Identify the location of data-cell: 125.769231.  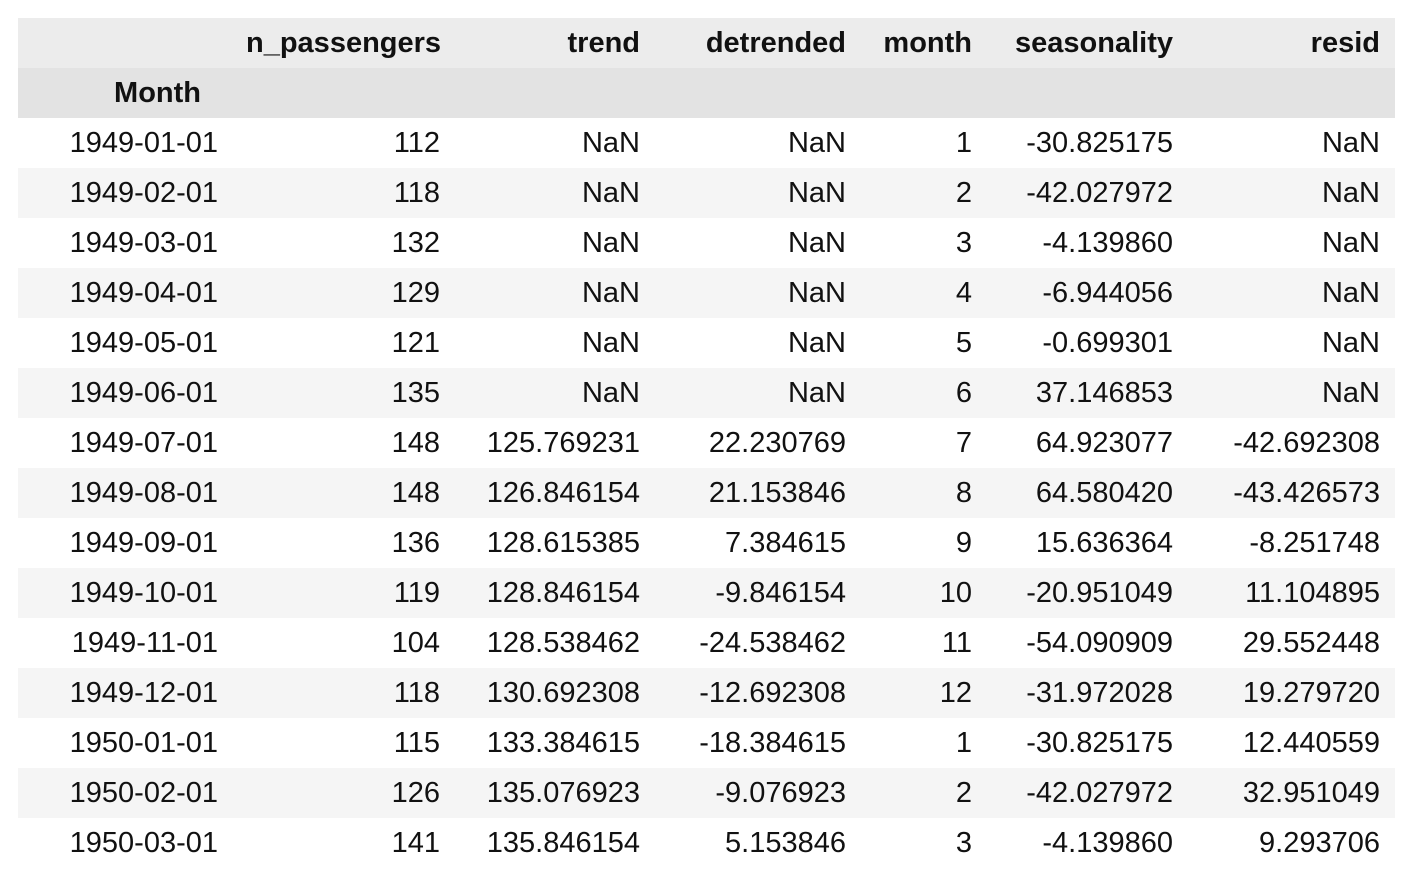
(555, 443).